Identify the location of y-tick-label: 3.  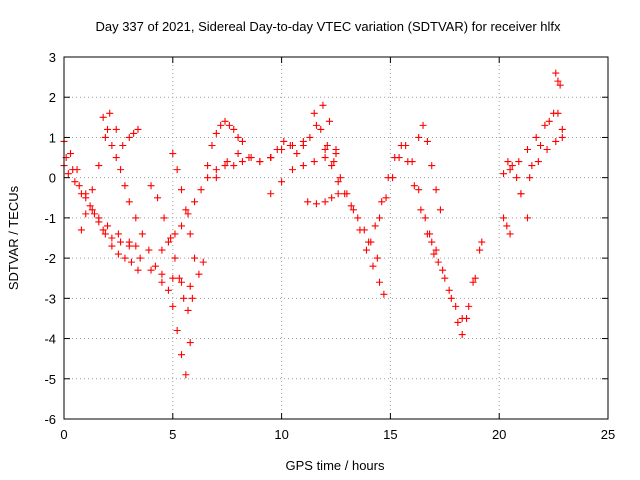
(52, 57).